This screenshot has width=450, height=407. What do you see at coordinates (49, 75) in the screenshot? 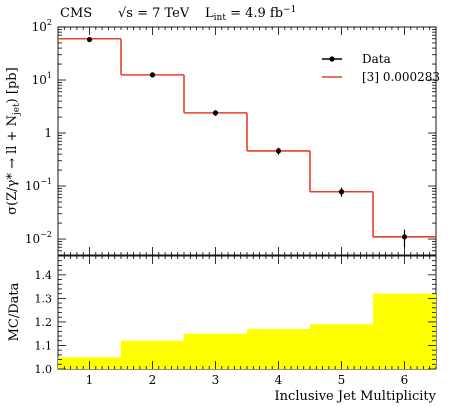
I see `tick-label-exponent: 1` at bounding box center [49, 75].